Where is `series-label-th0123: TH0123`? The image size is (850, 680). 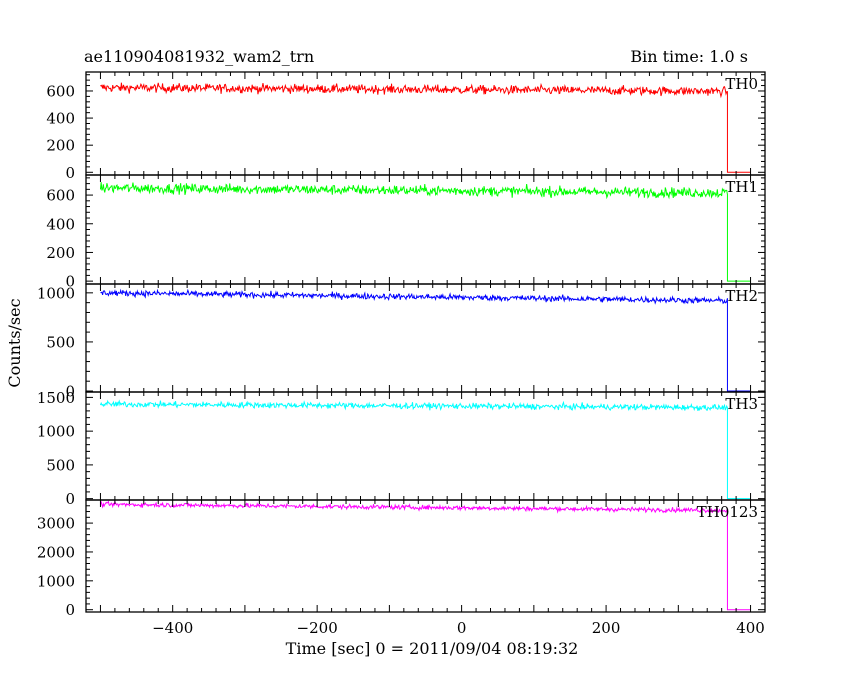 series-label-th0123: TH0123 is located at coordinates (727, 512).